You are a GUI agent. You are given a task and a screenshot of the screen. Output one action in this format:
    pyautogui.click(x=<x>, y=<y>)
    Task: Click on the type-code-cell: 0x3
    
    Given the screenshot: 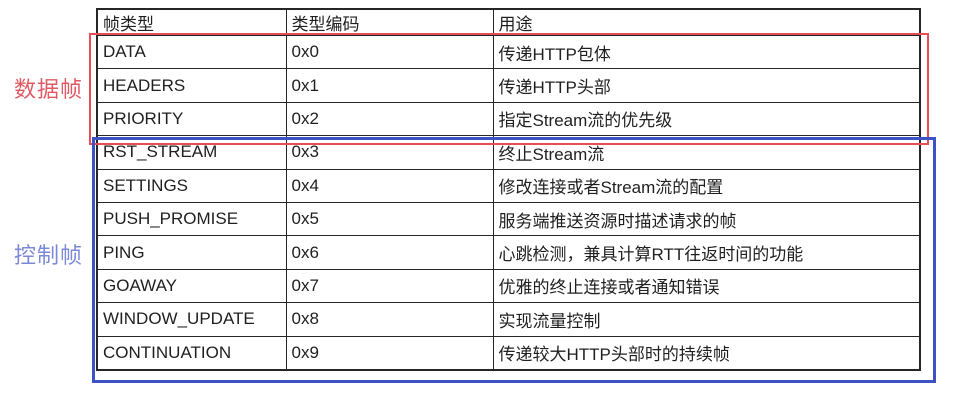 What is the action you would take?
    pyautogui.click(x=389, y=152)
    